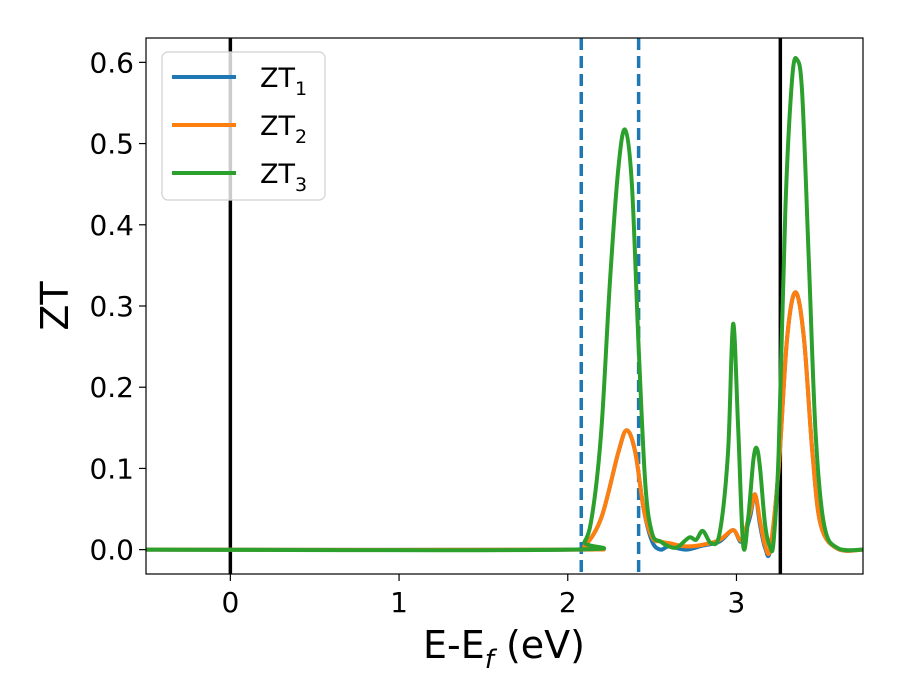 This screenshot has height=700, width=900. I want to click on legend: ZT1 ZT2 ZT3, so click(243, 126).